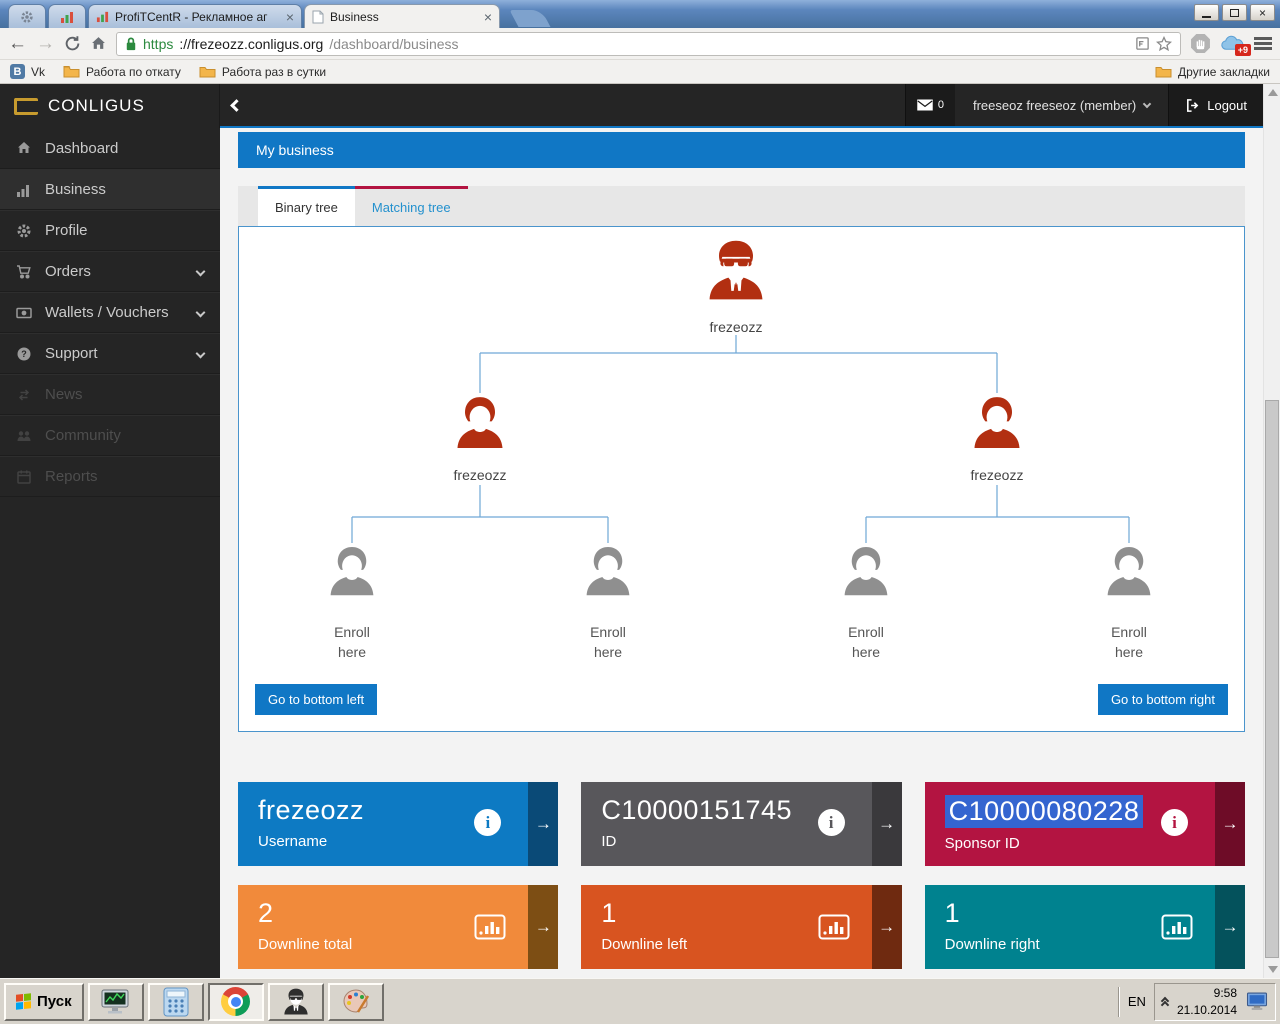  I want to click on pinned-tab-settings, so click(27, 16).